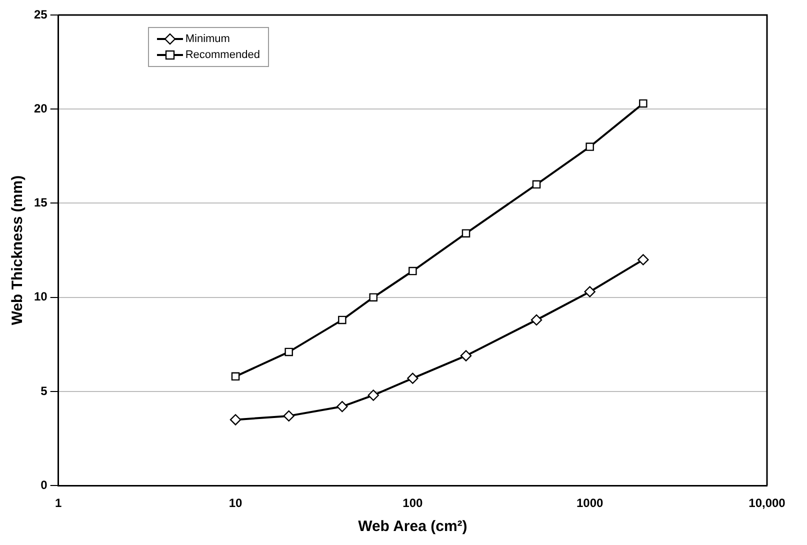 This screenshot has width=807, height=545. Describe the element at coordinates (44, 391) in the screenshot. I see `y-tick-label: 5` at that location.